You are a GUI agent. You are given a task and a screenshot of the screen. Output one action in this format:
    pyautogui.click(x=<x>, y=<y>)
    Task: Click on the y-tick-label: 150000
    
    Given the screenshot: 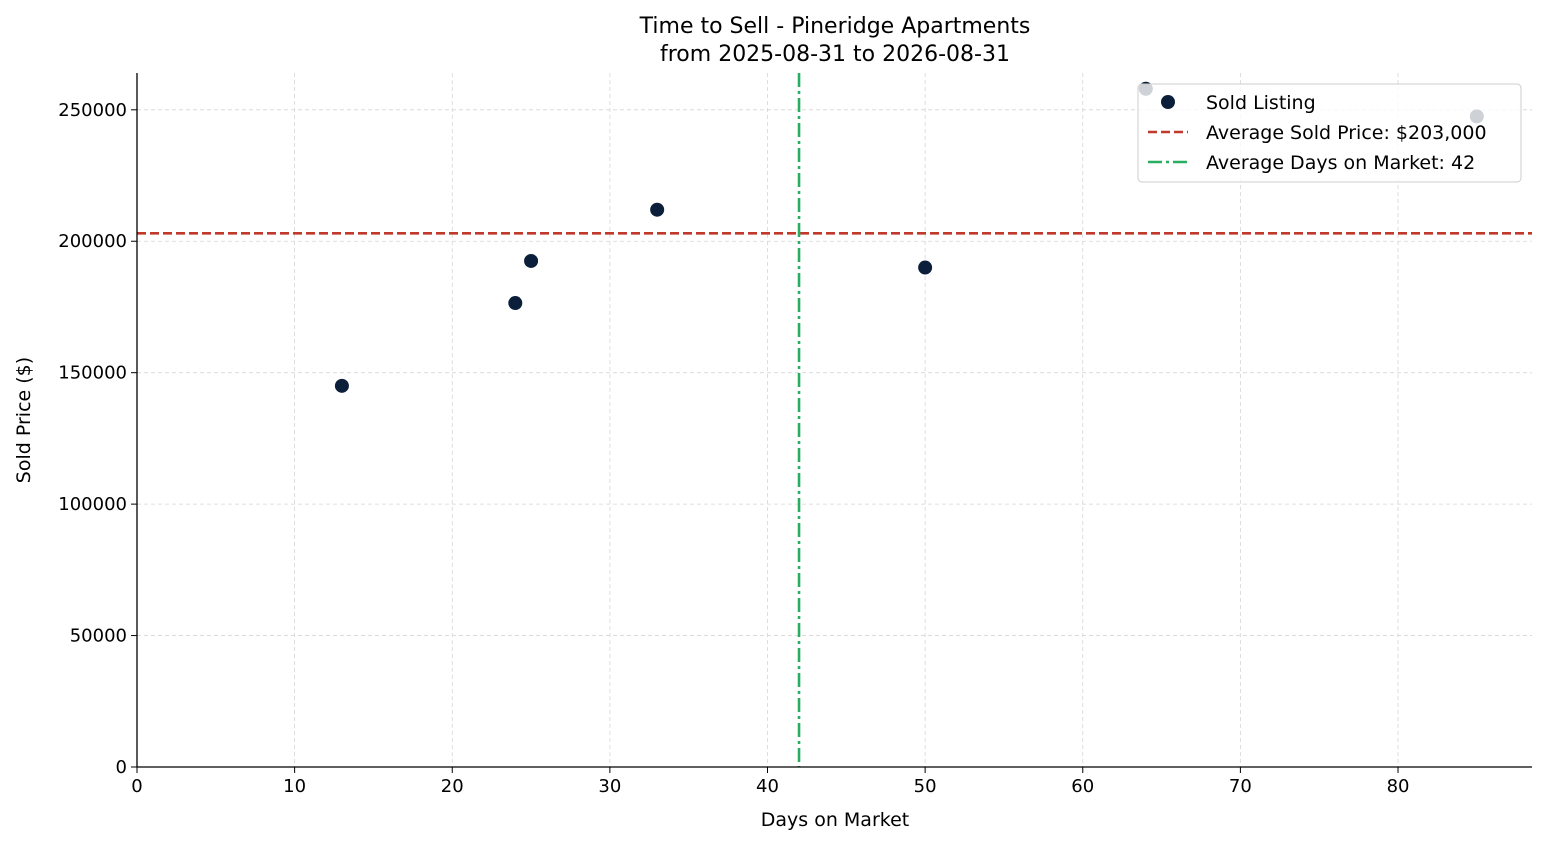 What is the action you would take?
    pyautogui.click(x=92, y=373)
    